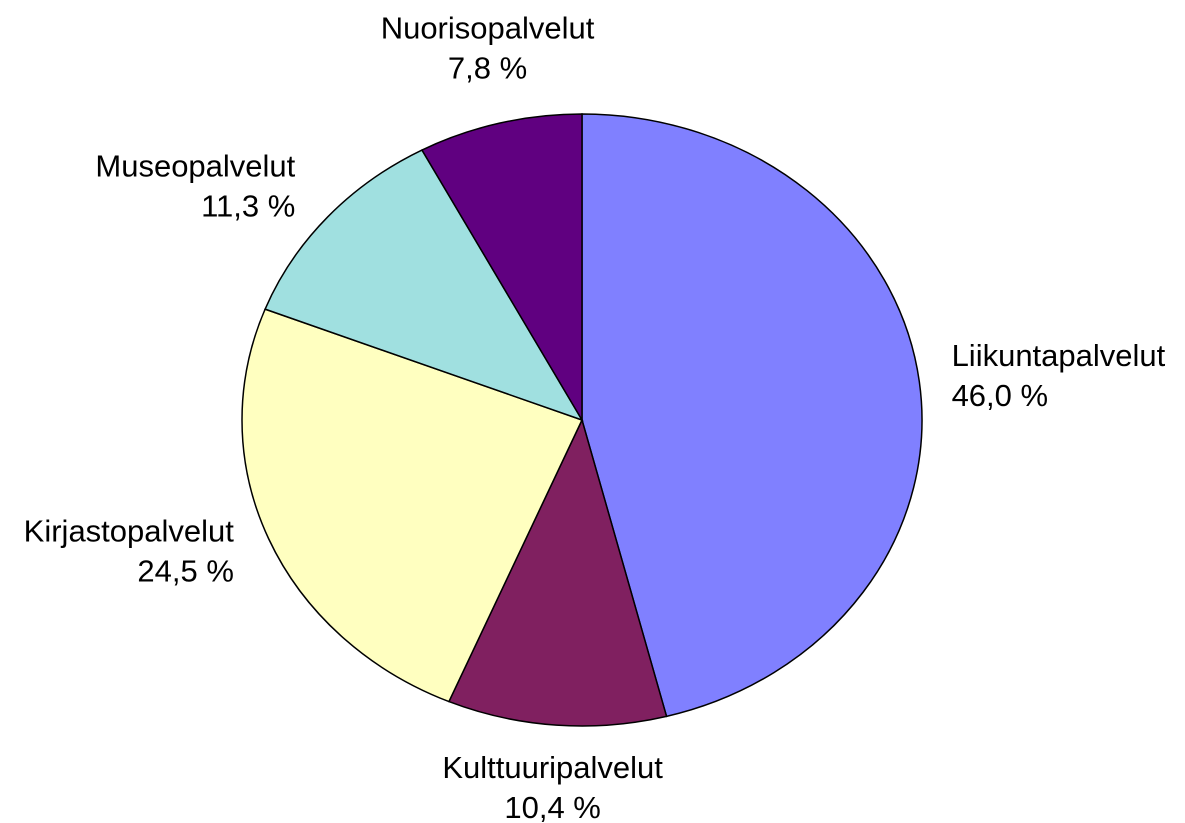 The width and height of the screenshot is (1185, 823). Describe the element at coordinates (488, 27) in the screenshot. I see `slice-label: Nuorisopalvelut` at that location.